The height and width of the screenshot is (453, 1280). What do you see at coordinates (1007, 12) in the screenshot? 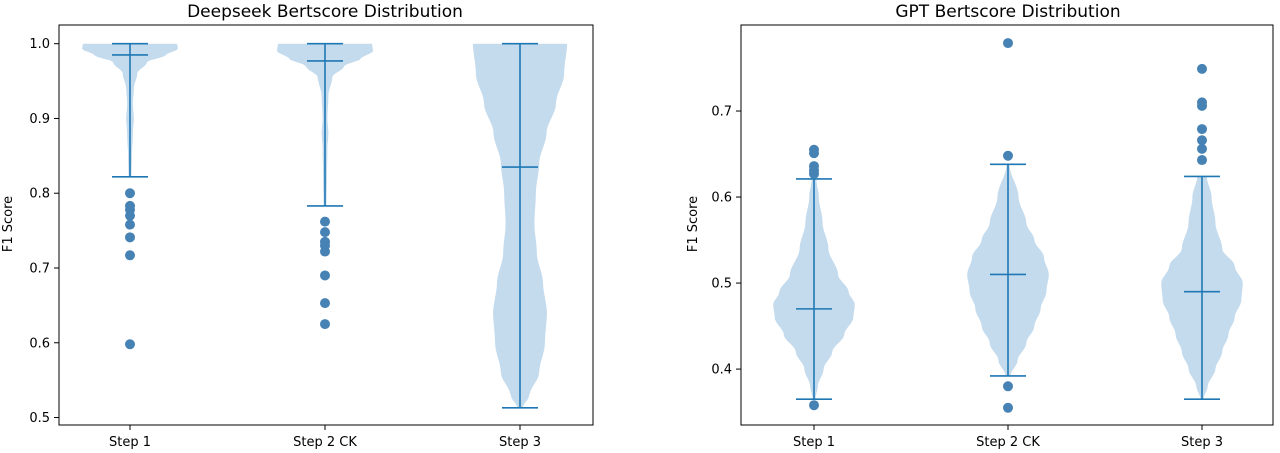
I see `chart-title-gpt: GPT Bertscore Distribution` at bounding box center [1007, 12].